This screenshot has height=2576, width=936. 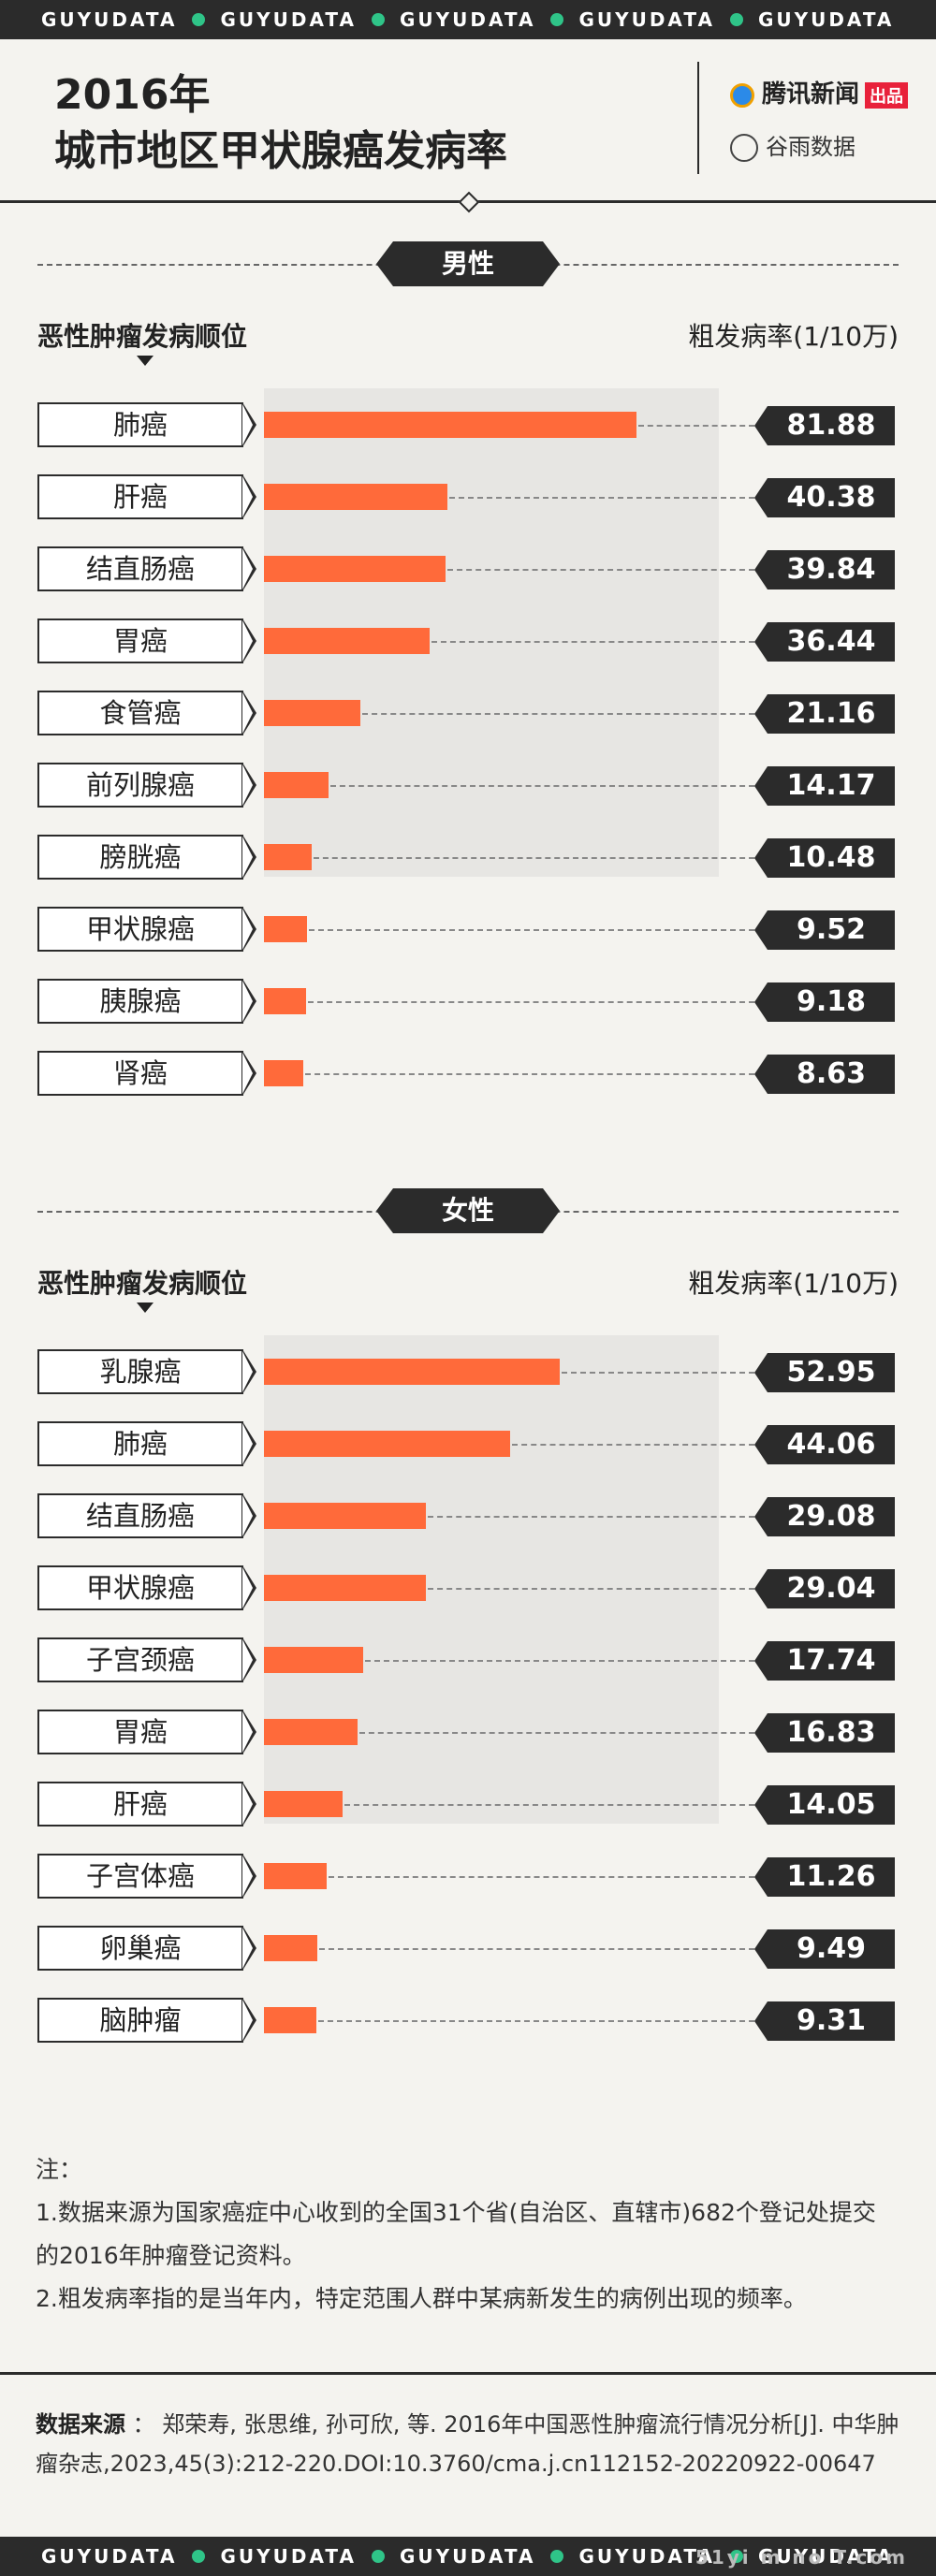 What do you see at coordinates (468, 1073) in the screenshot?
I see `bar-row: 肾癌 8.63` at bounding box center [468, 1073].